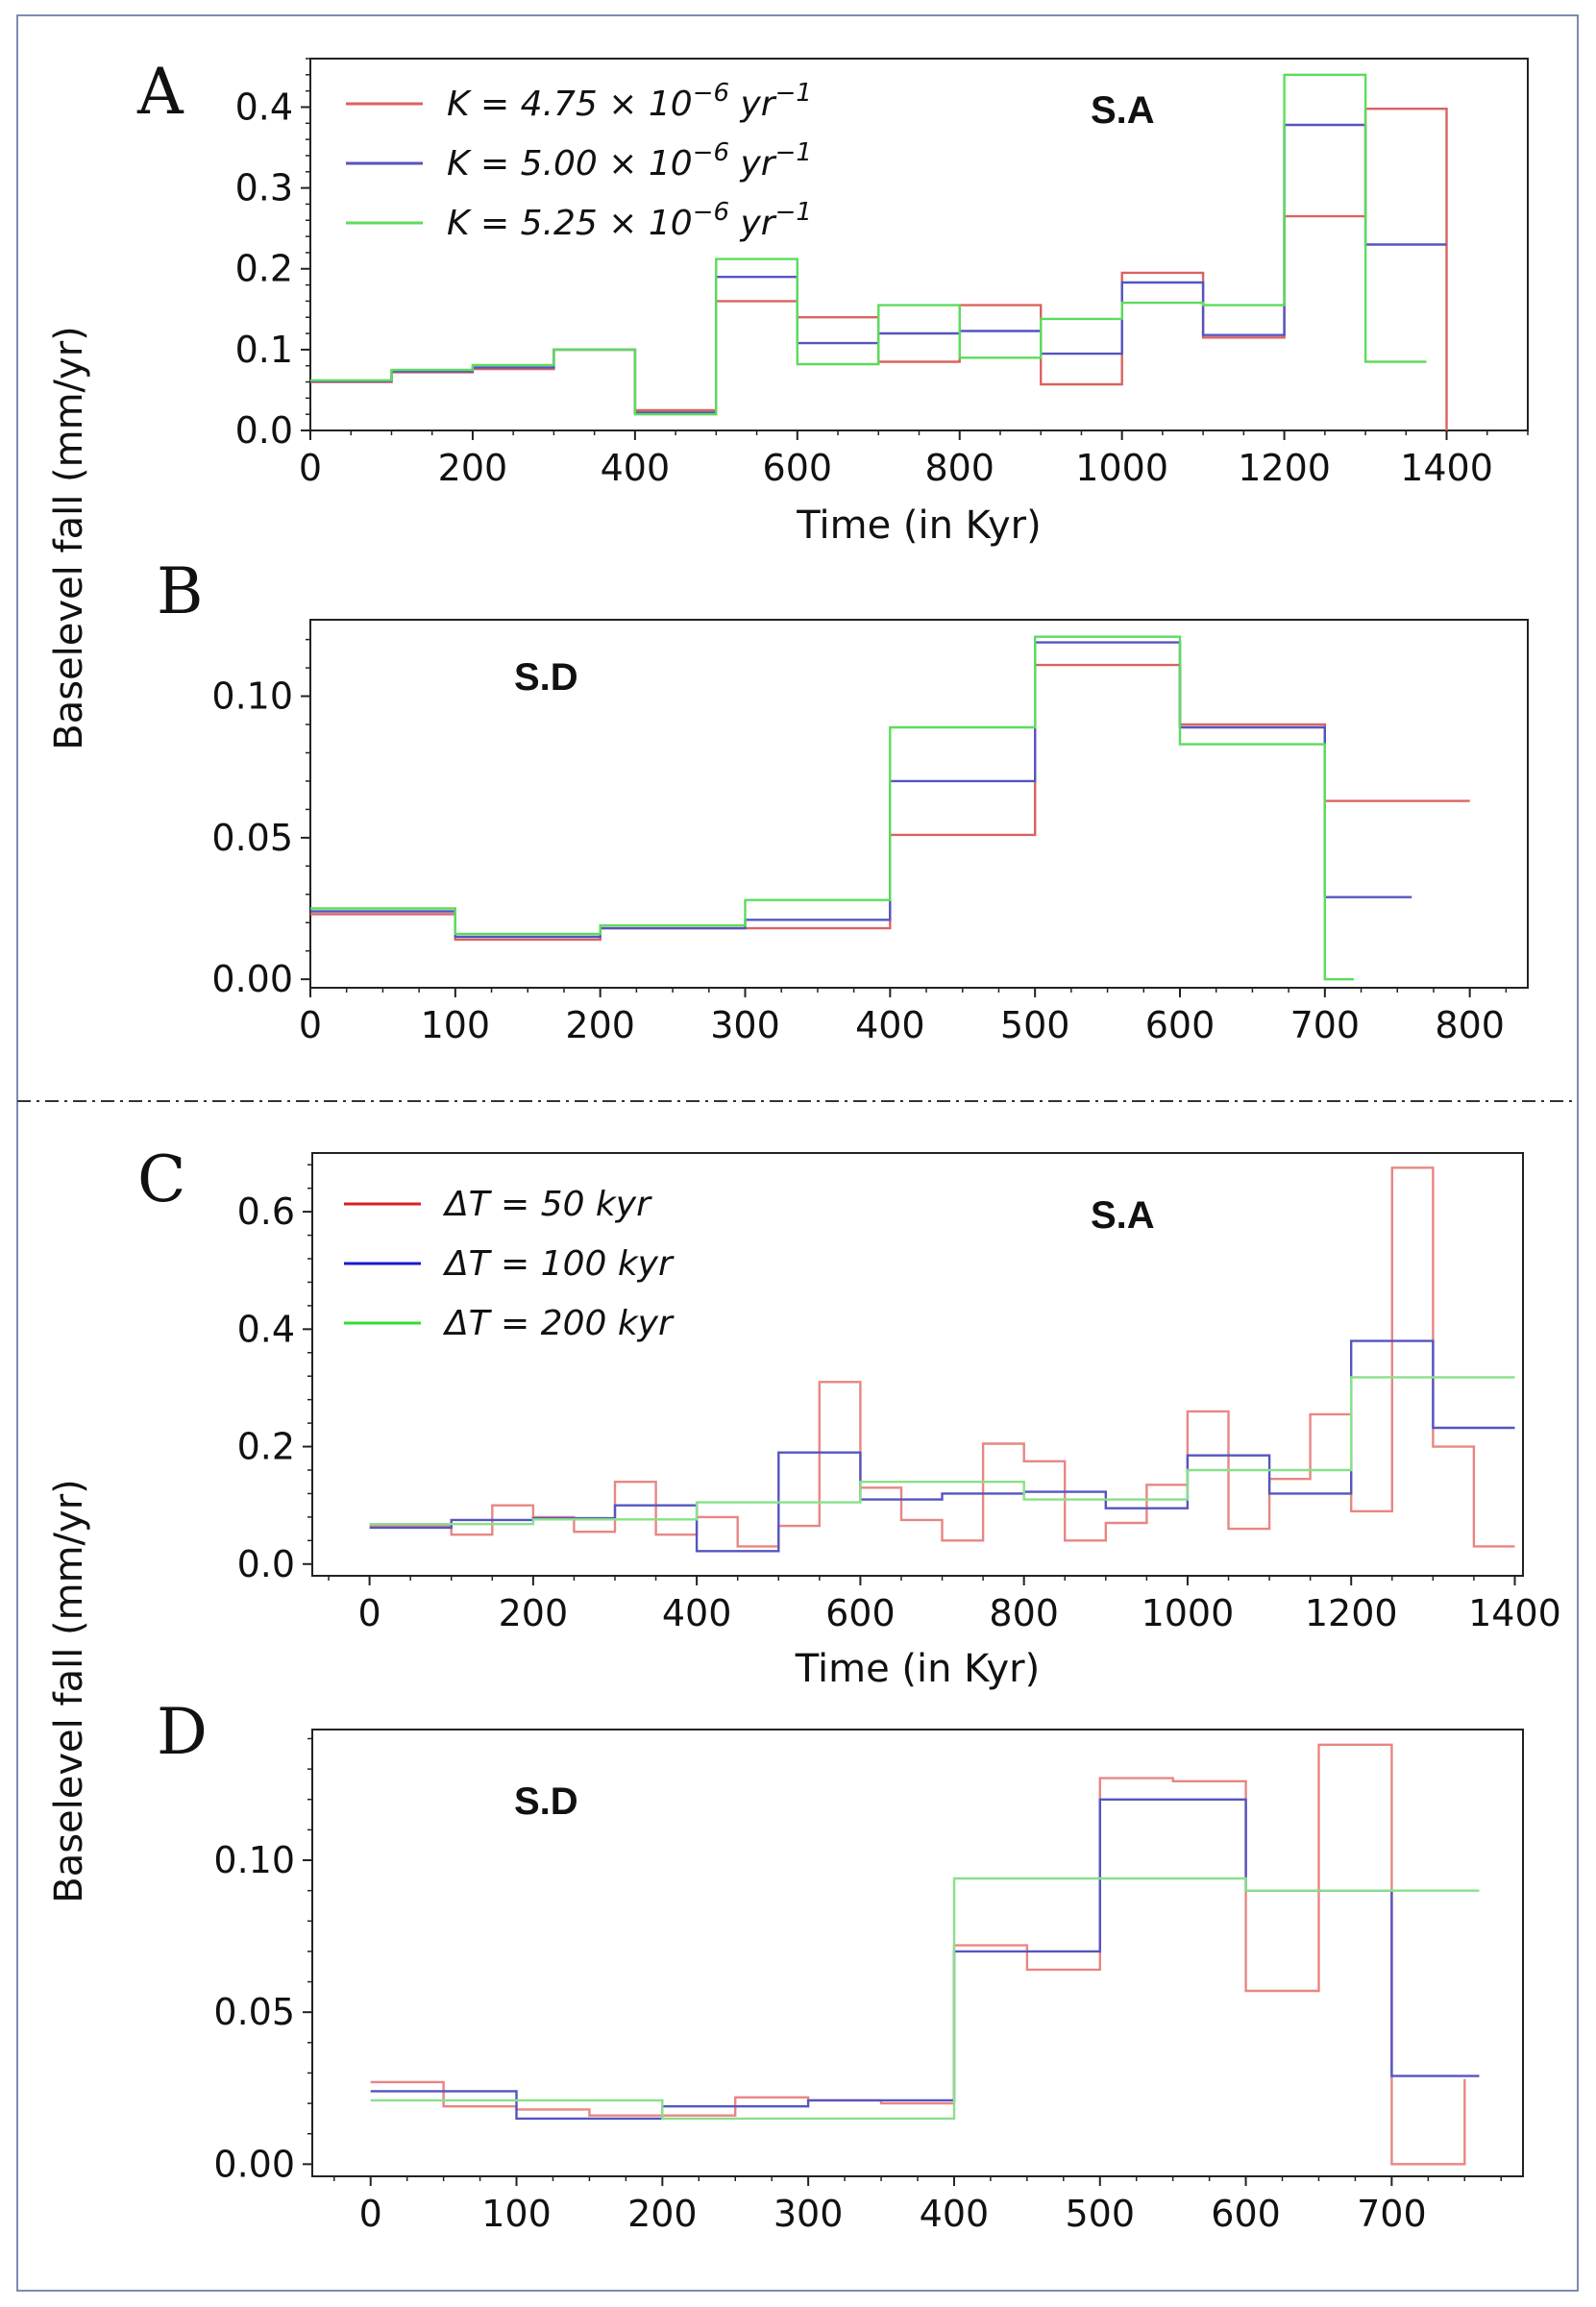 Image resolution: width=1596 pixels, height=2307 pixels. Describe the element at coordinates (629, 220) in the screenshot. I see `legend-label-3: K = 5.25 × 10−6 yr−1` at that location.